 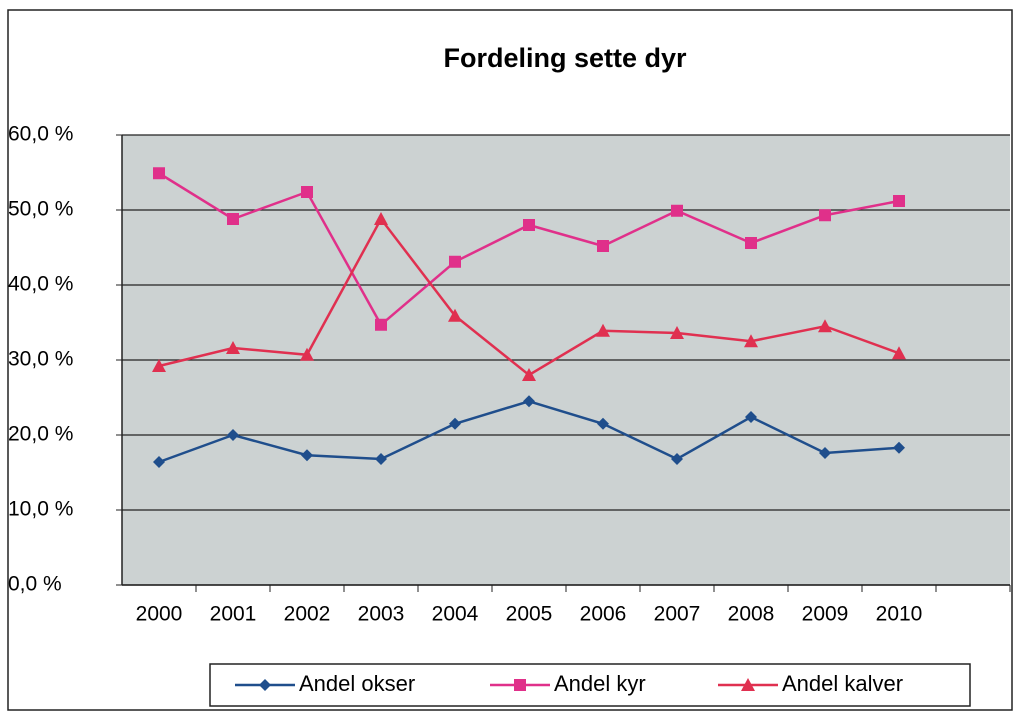 I want to click on x-tick-label: 2001, so click(x=233, y=614).